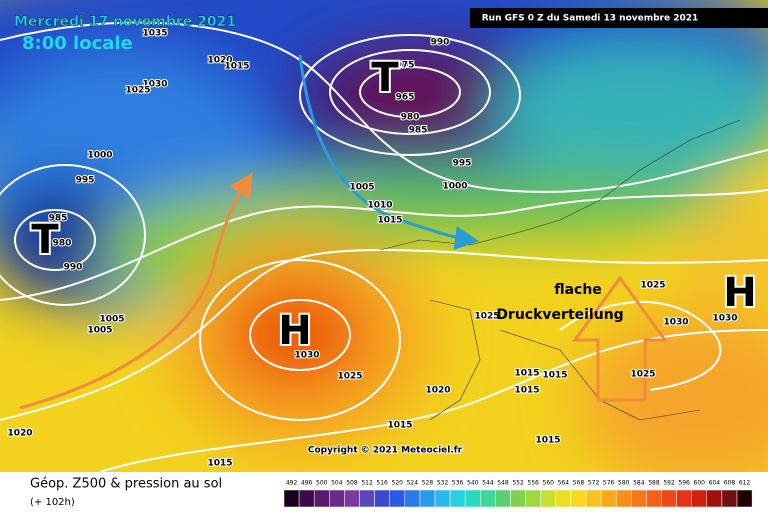 This screenshot has width=768, height=512. Describe the element at coordinates (136, 291) in the screenshot. I see `warm-air-arrow` at that location.